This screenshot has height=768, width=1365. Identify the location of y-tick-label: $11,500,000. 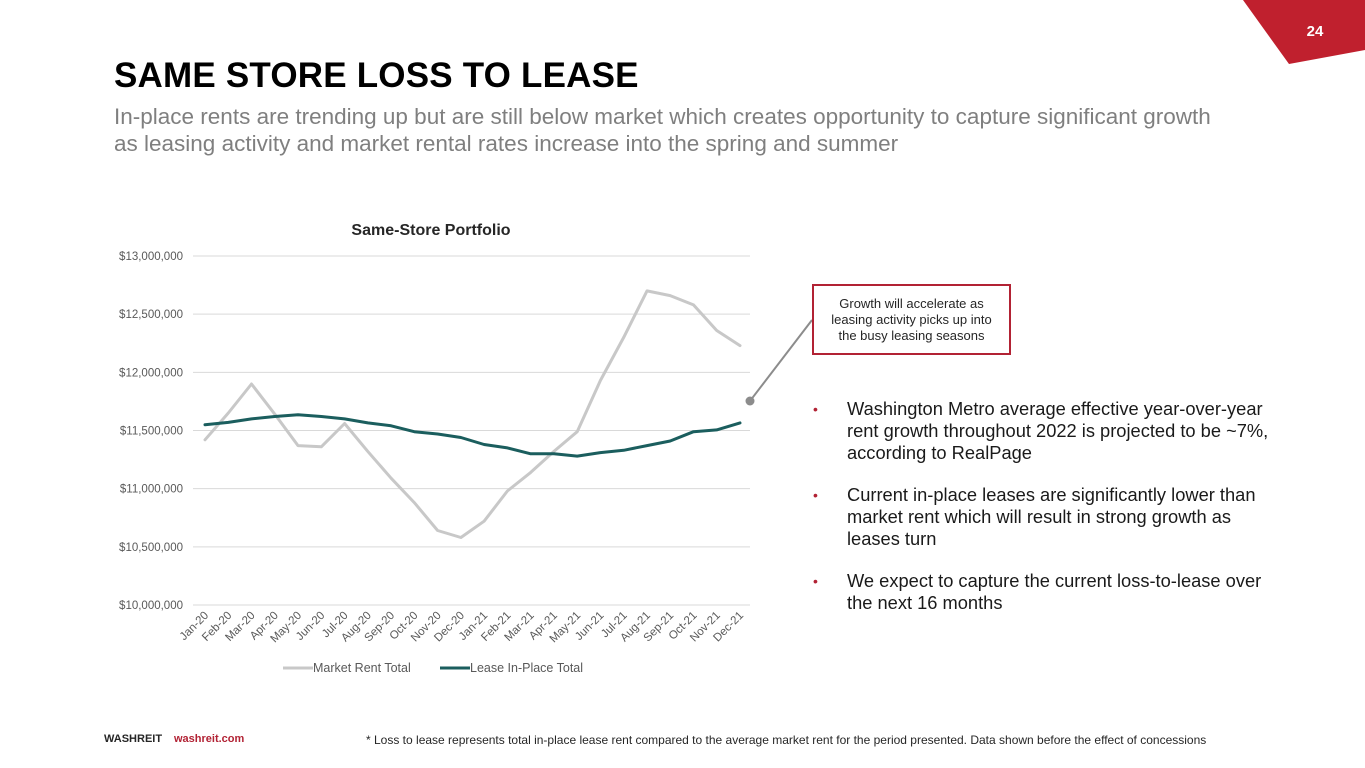
(151, 432).